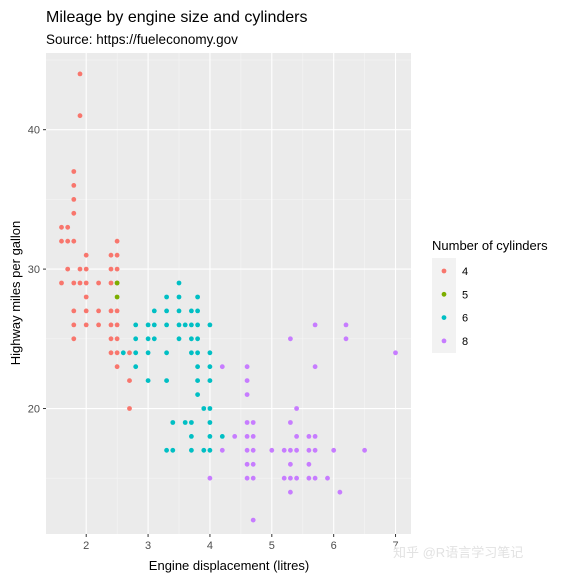 Image resolution: width=575 pixels, height=580 pixels. I want to click on x-tick-label: 5, so click(272, 546).